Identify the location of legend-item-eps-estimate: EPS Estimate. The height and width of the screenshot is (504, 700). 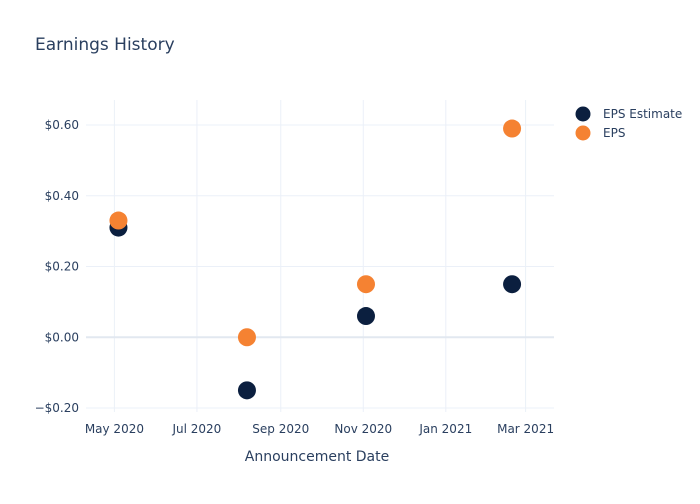
(629, 114).